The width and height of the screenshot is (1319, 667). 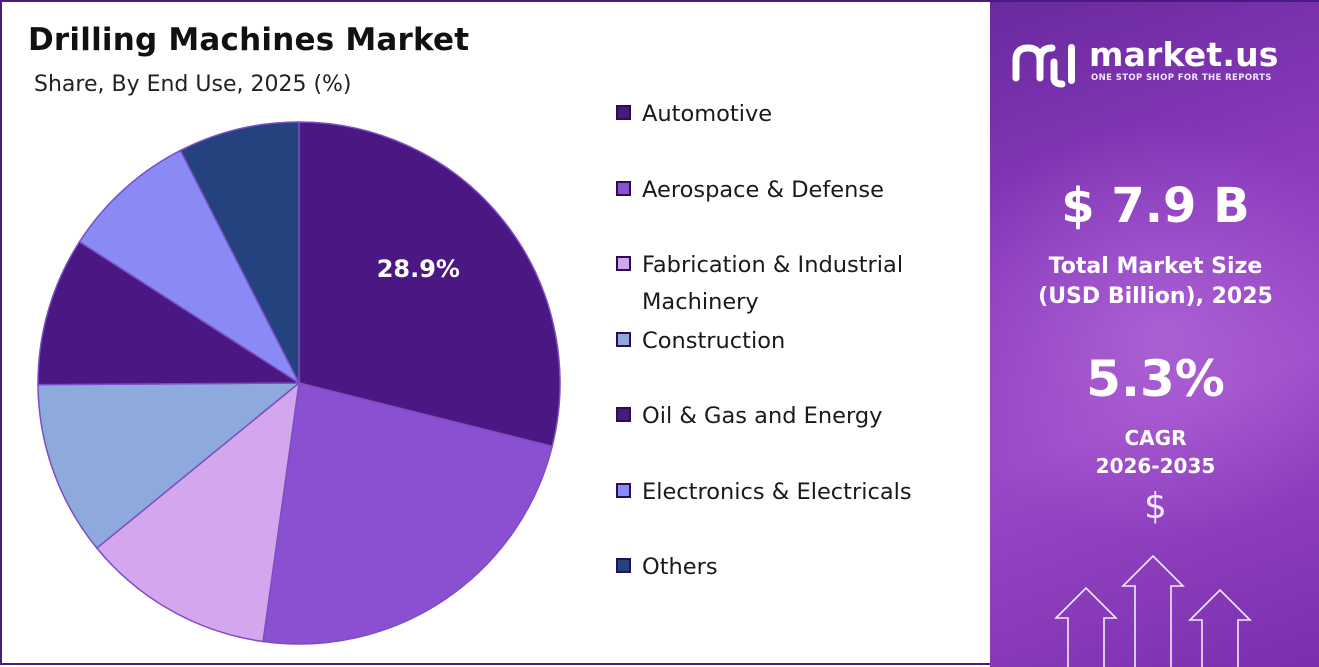 What do you see at coordinates (1155, 206) in the screenshot?
I see `market-size-value: $ 7.9 B` at bounding box center [1155, 206].